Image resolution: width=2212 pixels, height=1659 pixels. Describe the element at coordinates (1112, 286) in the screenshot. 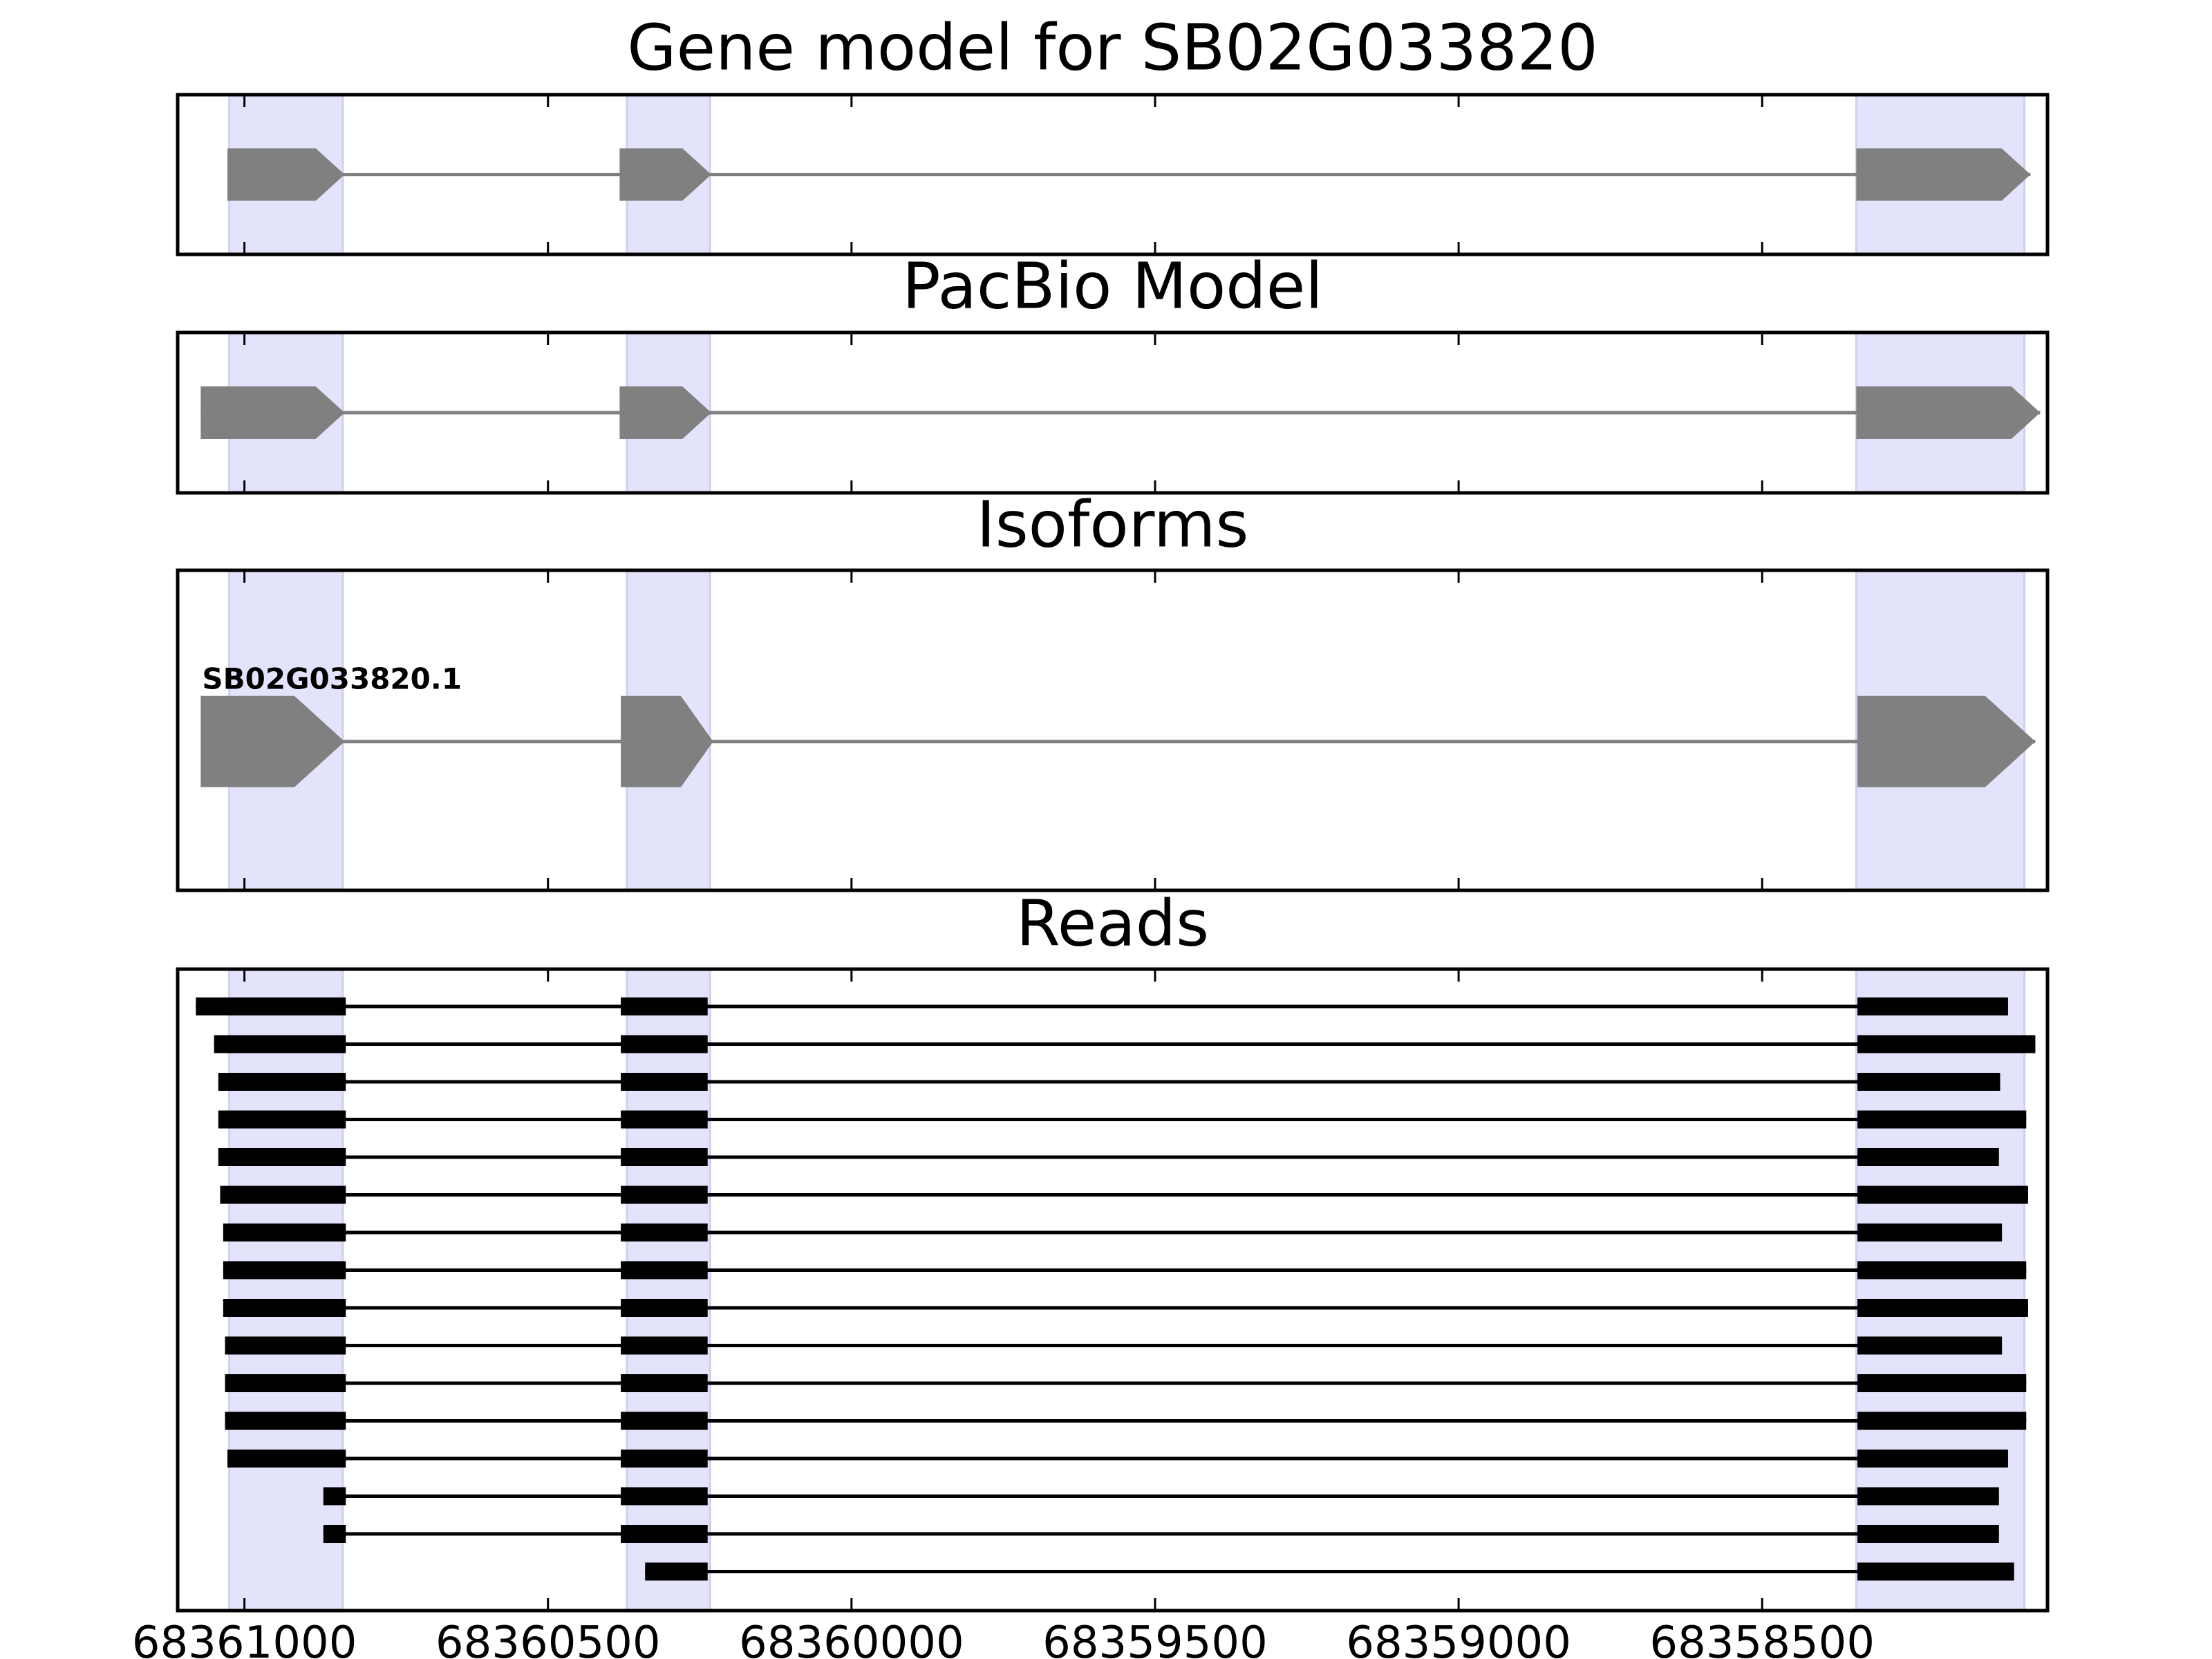

I see `panel-title: PacBio Model` at that location.